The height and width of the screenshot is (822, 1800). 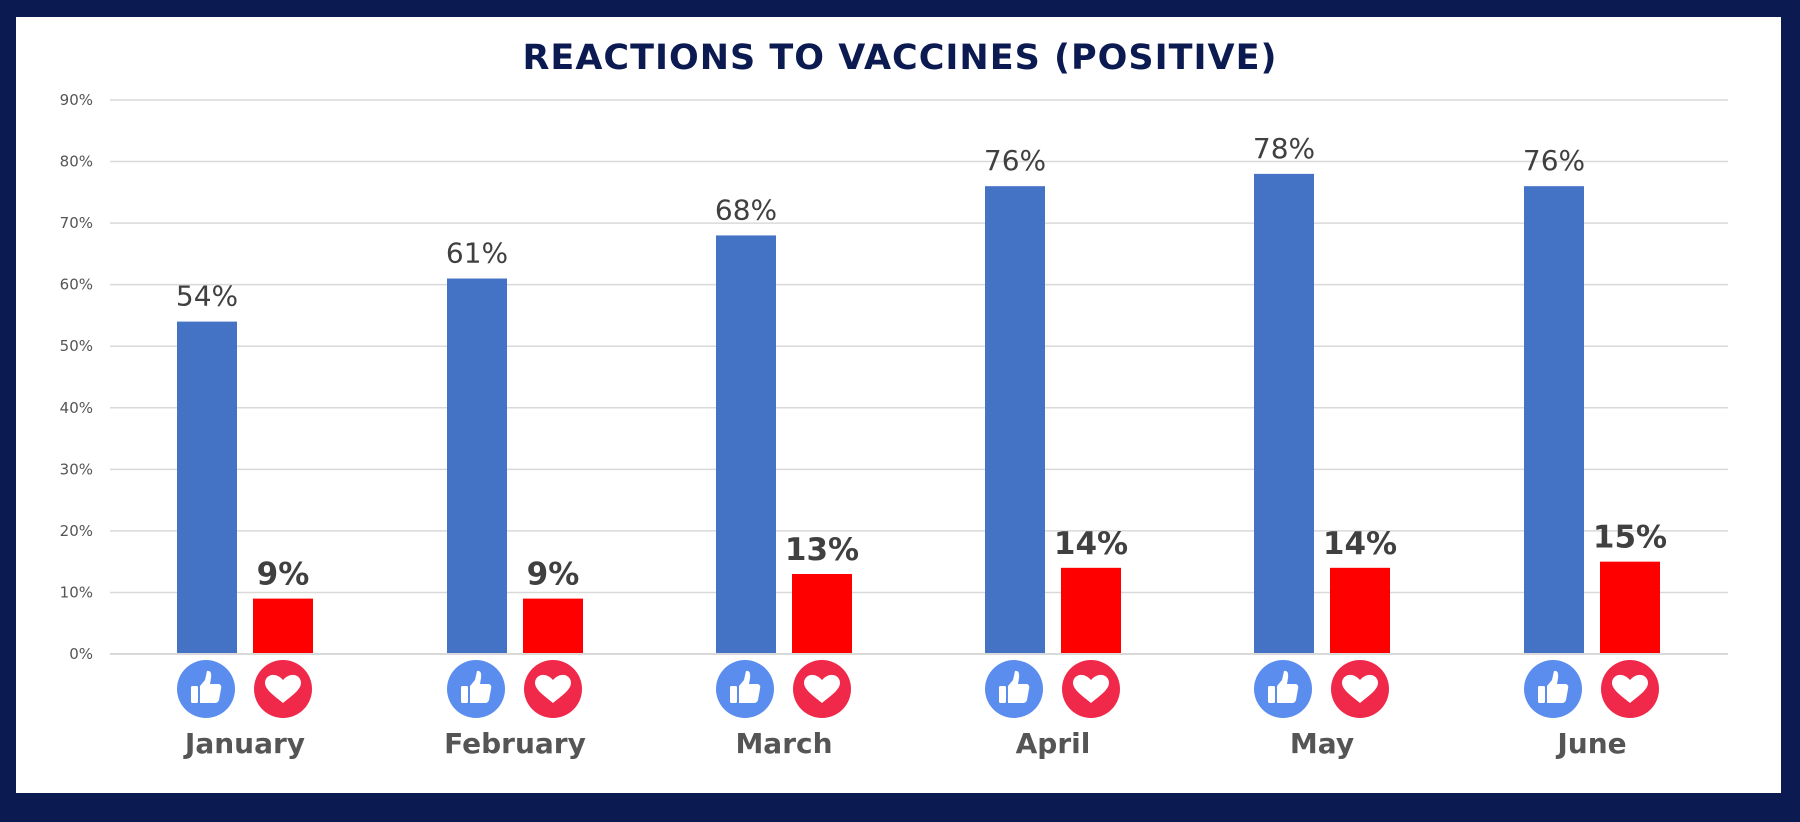 I want to click on y-tick-label: 60%, so click(x=76, y=285).